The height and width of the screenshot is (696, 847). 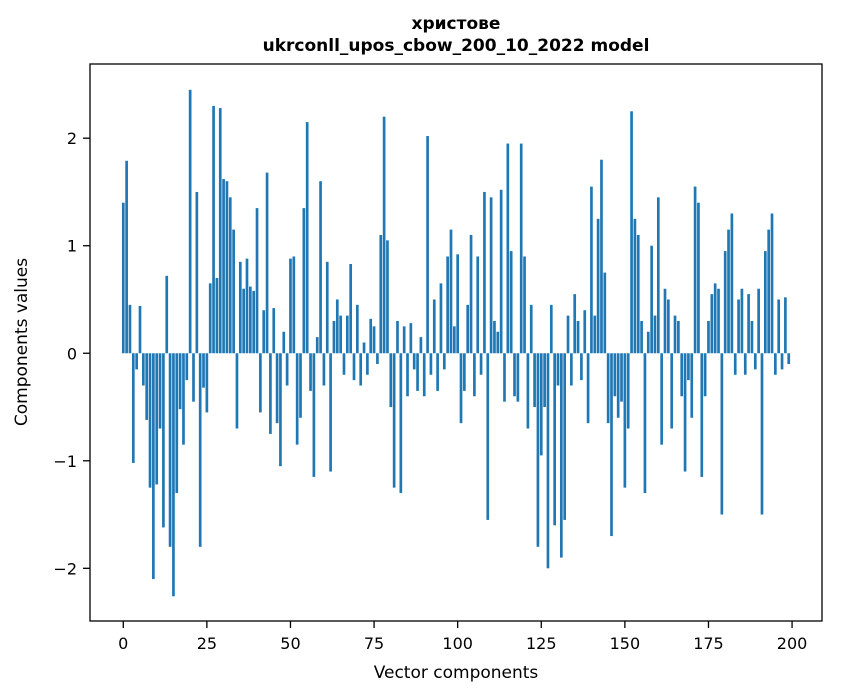 I want to click on chart-title-model: ukrconll_upos_cbow_200_10_2022 model, so click(x=456, y=46).